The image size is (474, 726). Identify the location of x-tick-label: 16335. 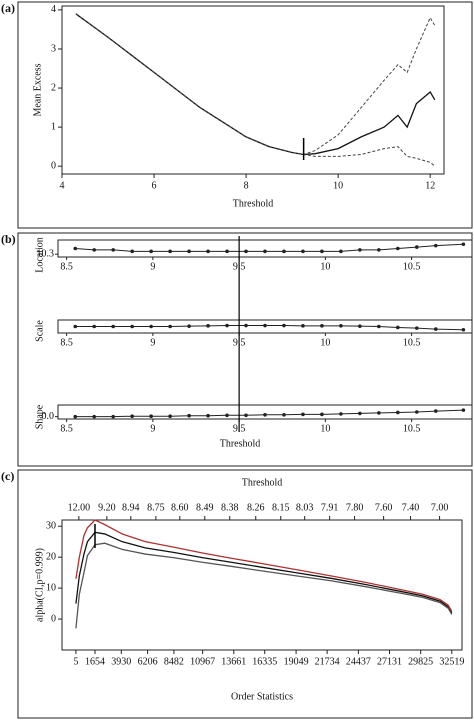
(264, 661).